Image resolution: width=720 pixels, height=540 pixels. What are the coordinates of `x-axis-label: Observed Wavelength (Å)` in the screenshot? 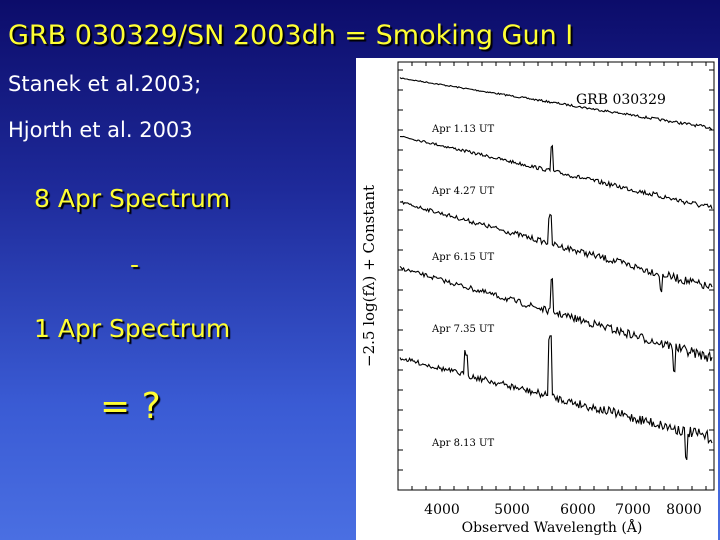 It's located at (552, 527).